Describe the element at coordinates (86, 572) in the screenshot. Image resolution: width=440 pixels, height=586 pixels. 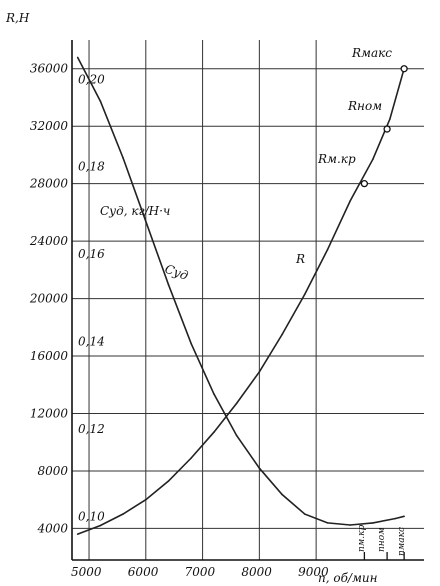
I see `x-tick-0: 5000` at that location.